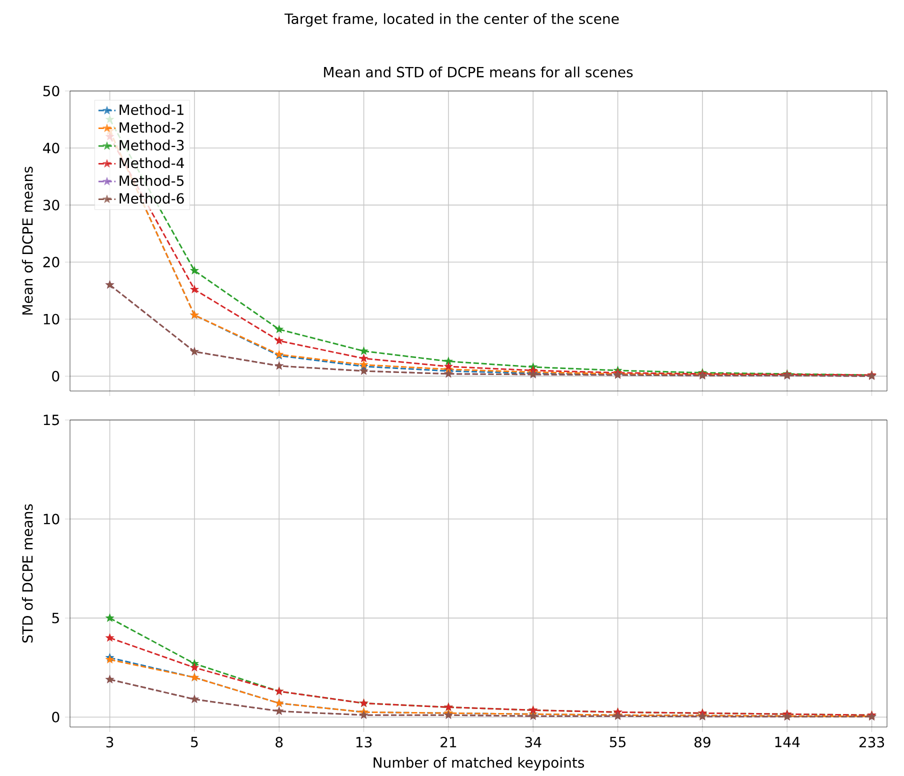 Image resolution: width=904 pixels, height=776 pixels. I want to click on y-axis-title: Mean of DCPE means, so click(27, 240).